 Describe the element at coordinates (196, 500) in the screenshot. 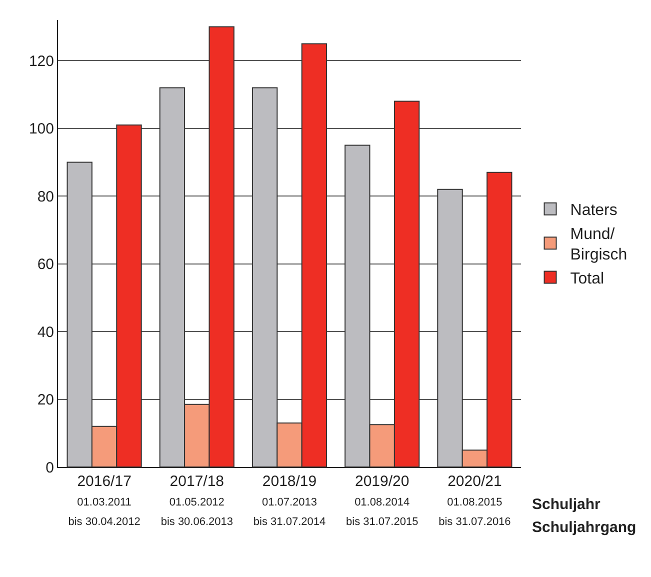

I see `x-tick-label: 2017/18 01.05.2012 bis 30.06.2013` at that location.